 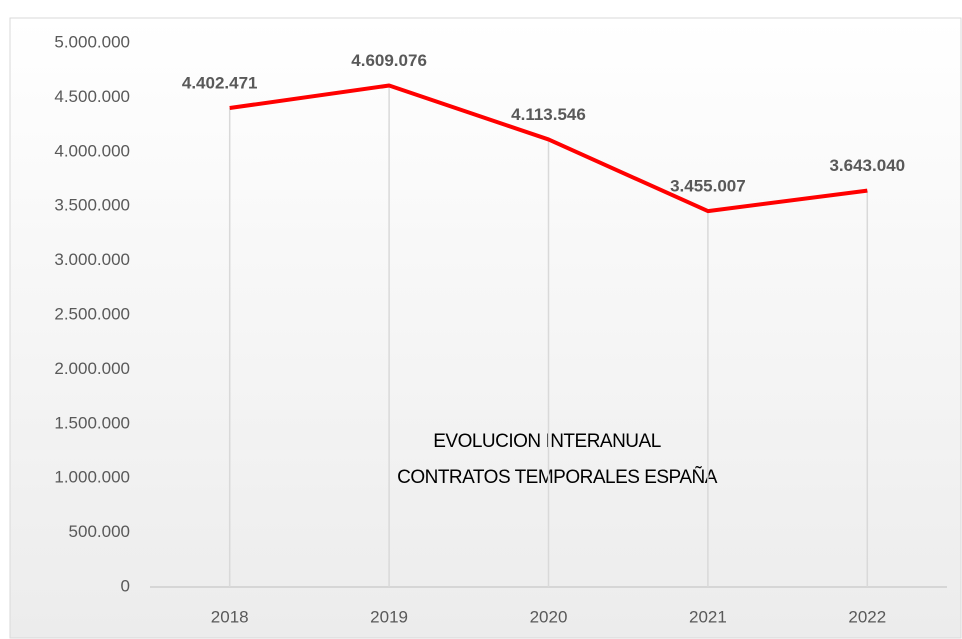 What do you see at coordinates (548, 148) in the screenshot?
I see `series-line` at bounding box center [548, 148].